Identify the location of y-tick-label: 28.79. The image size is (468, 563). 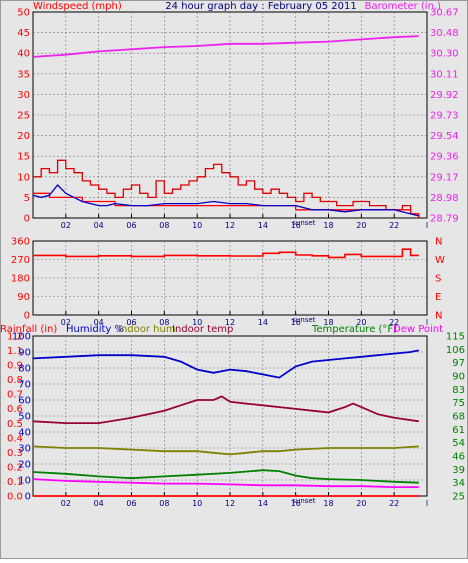
(444, 219).